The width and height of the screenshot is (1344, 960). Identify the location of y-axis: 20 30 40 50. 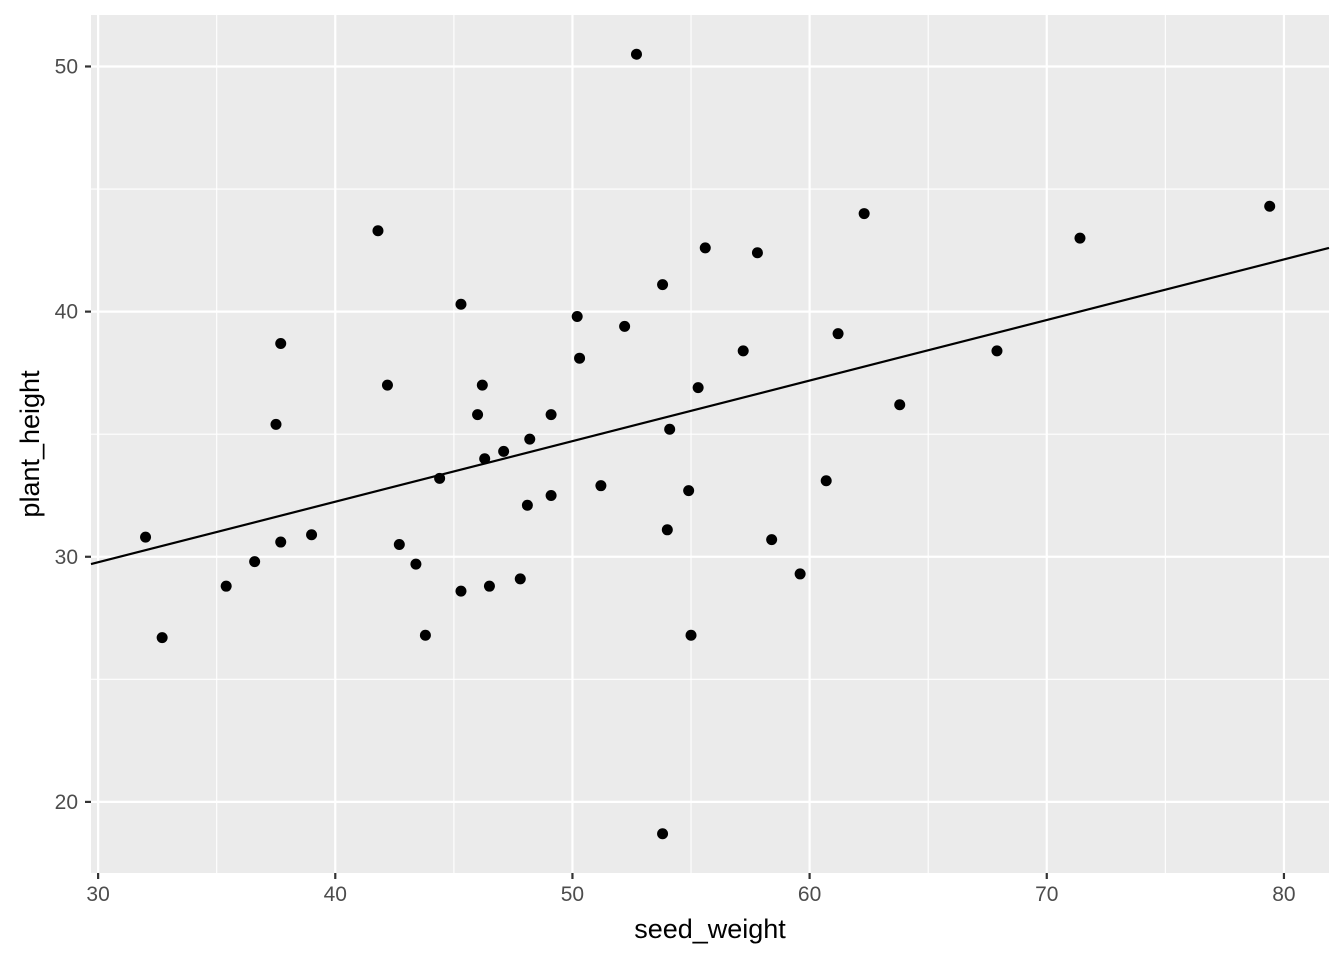
(73, 434).